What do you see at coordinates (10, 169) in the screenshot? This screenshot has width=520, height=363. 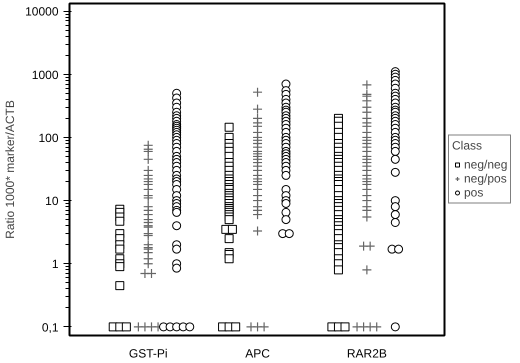 I see `y-axis-title: Ratio 1000* marker/ACTB` at bounding box center [10, 169].